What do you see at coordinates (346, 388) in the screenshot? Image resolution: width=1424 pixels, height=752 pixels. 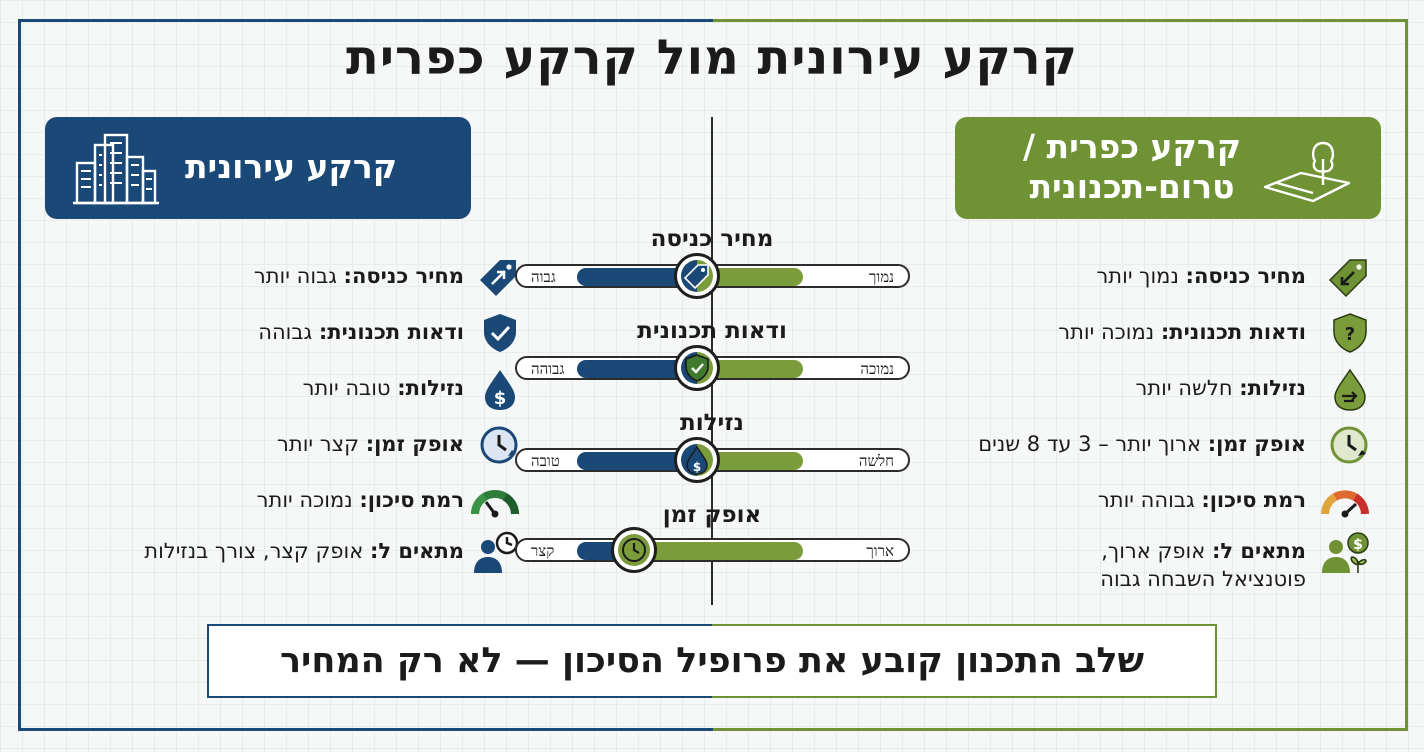 I see `urban-liquidity-value: טובה יותר` at bounding box center [346, 388].